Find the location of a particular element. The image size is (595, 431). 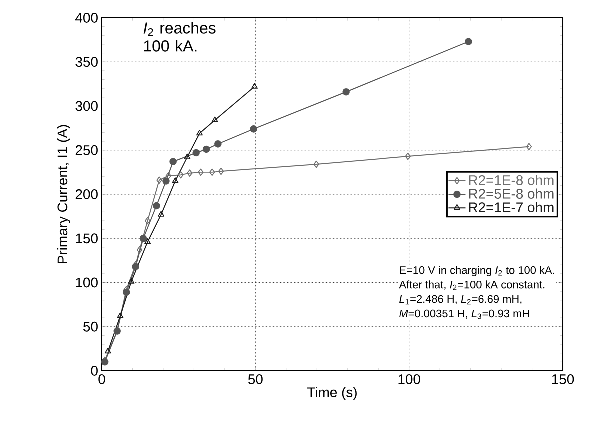

annotation: After that, I$_{2}$=100 kA constant. is located at coordinates (472, 285).